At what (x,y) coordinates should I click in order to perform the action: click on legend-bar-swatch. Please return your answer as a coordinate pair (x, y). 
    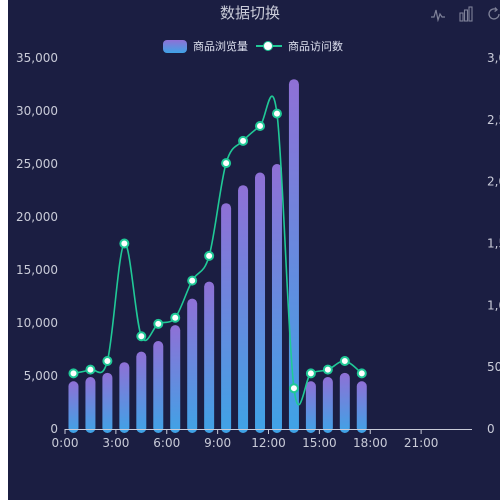
    Looking at the image, I should click on (175, 46).